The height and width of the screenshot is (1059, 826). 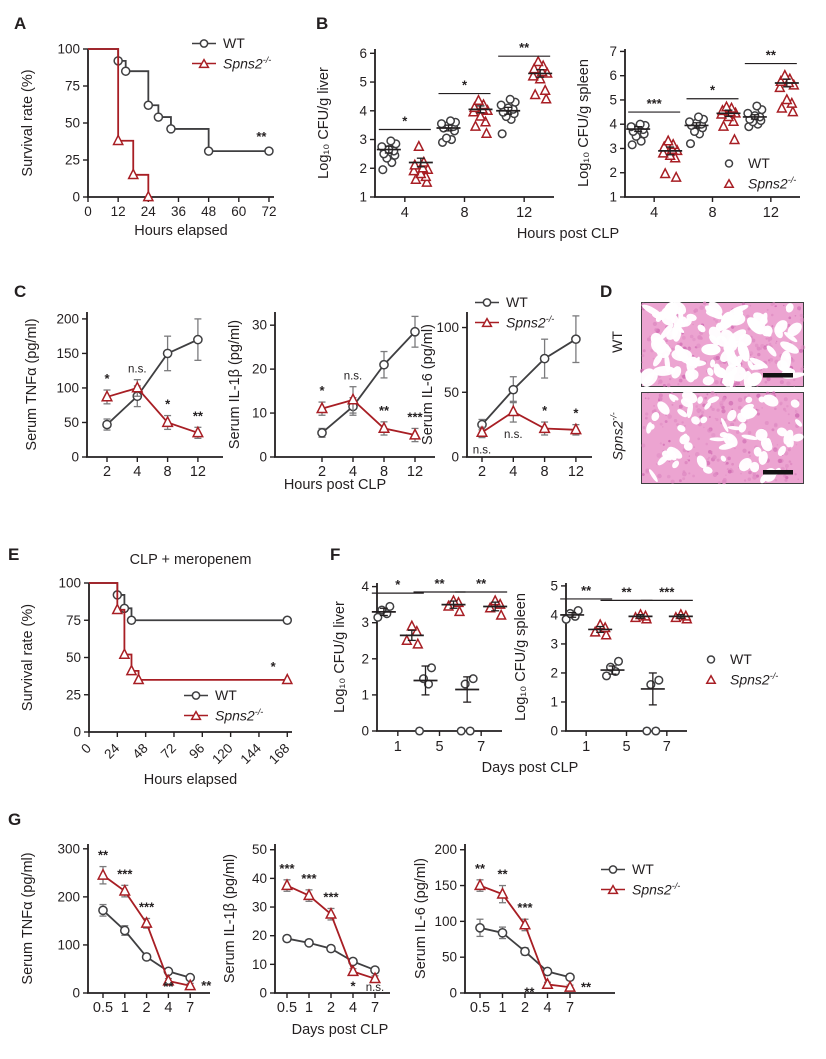 What do you see at coordinates (68, 848) in the screenshot?
I see `svg-text: 300` at bounding box center [68, 848].